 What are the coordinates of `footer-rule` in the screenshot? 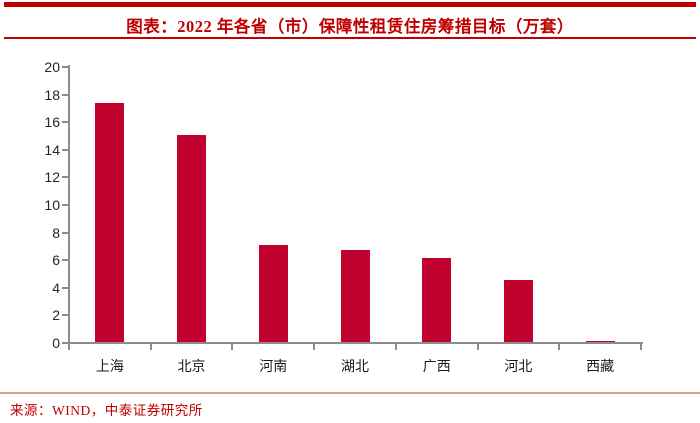 It's located at (350, 393).